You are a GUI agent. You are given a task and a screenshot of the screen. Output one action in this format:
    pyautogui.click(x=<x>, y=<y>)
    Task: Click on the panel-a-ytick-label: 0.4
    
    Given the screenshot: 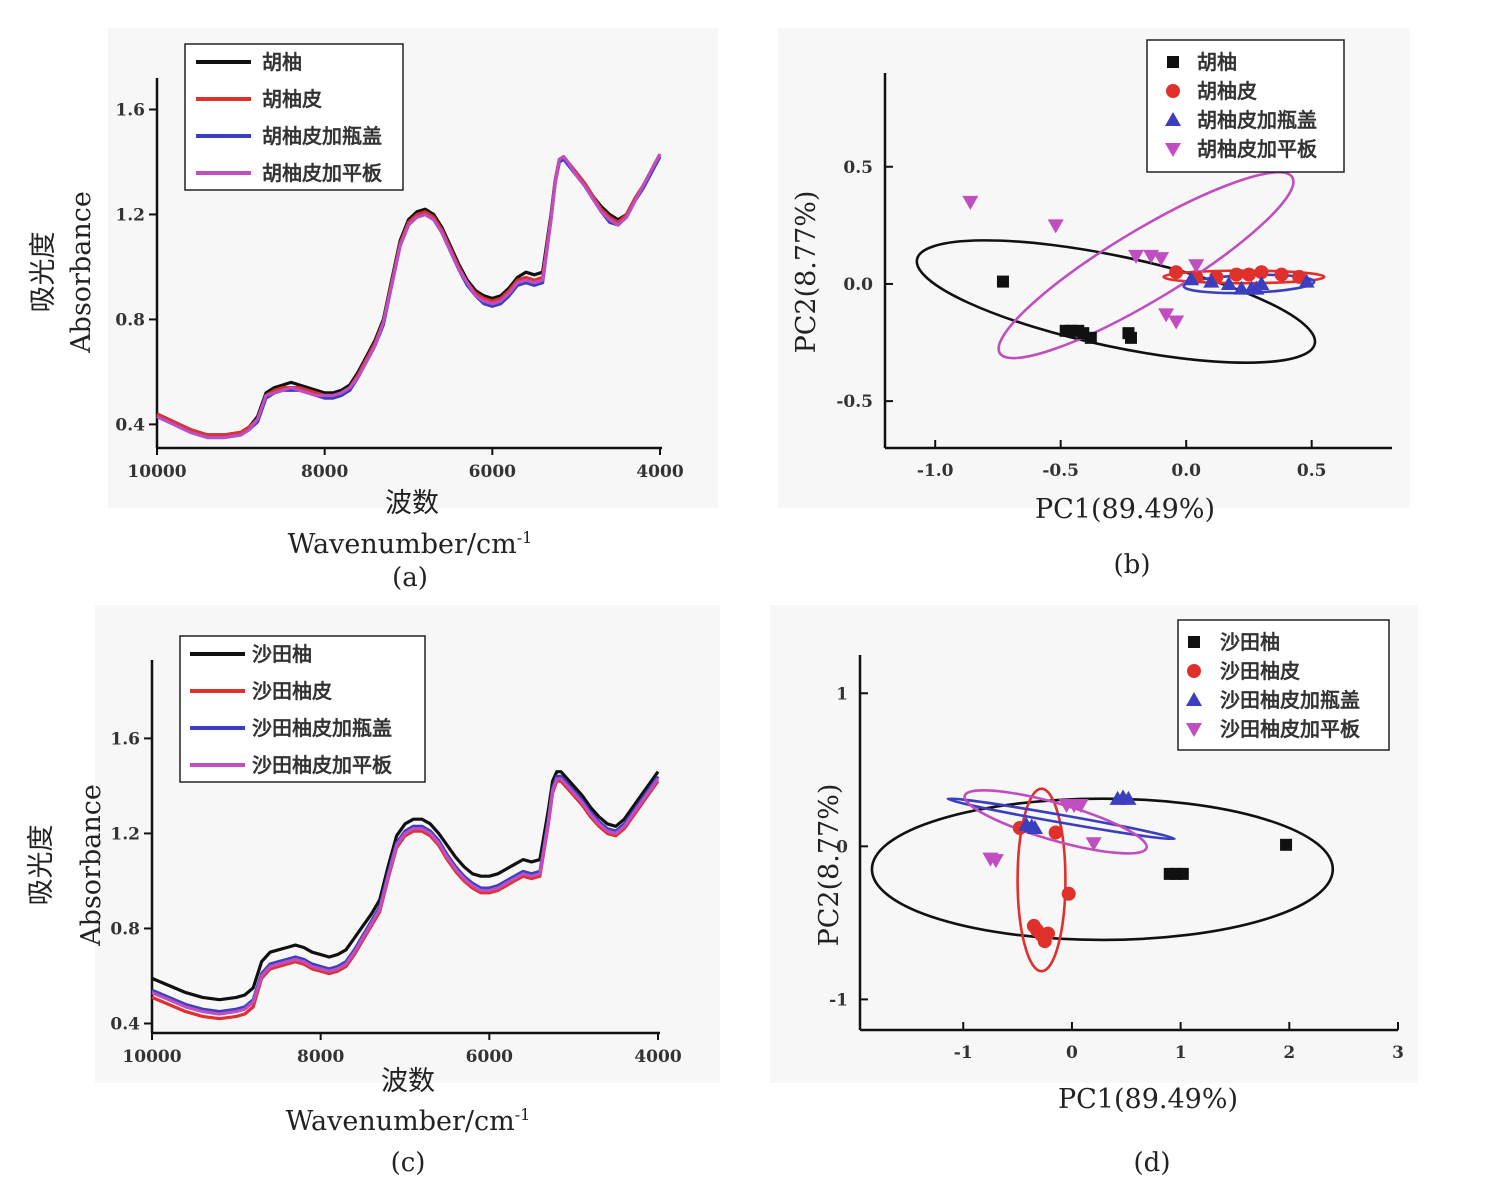 What is the action you would take?
    pyautogui.click(x=130, y=425)
    